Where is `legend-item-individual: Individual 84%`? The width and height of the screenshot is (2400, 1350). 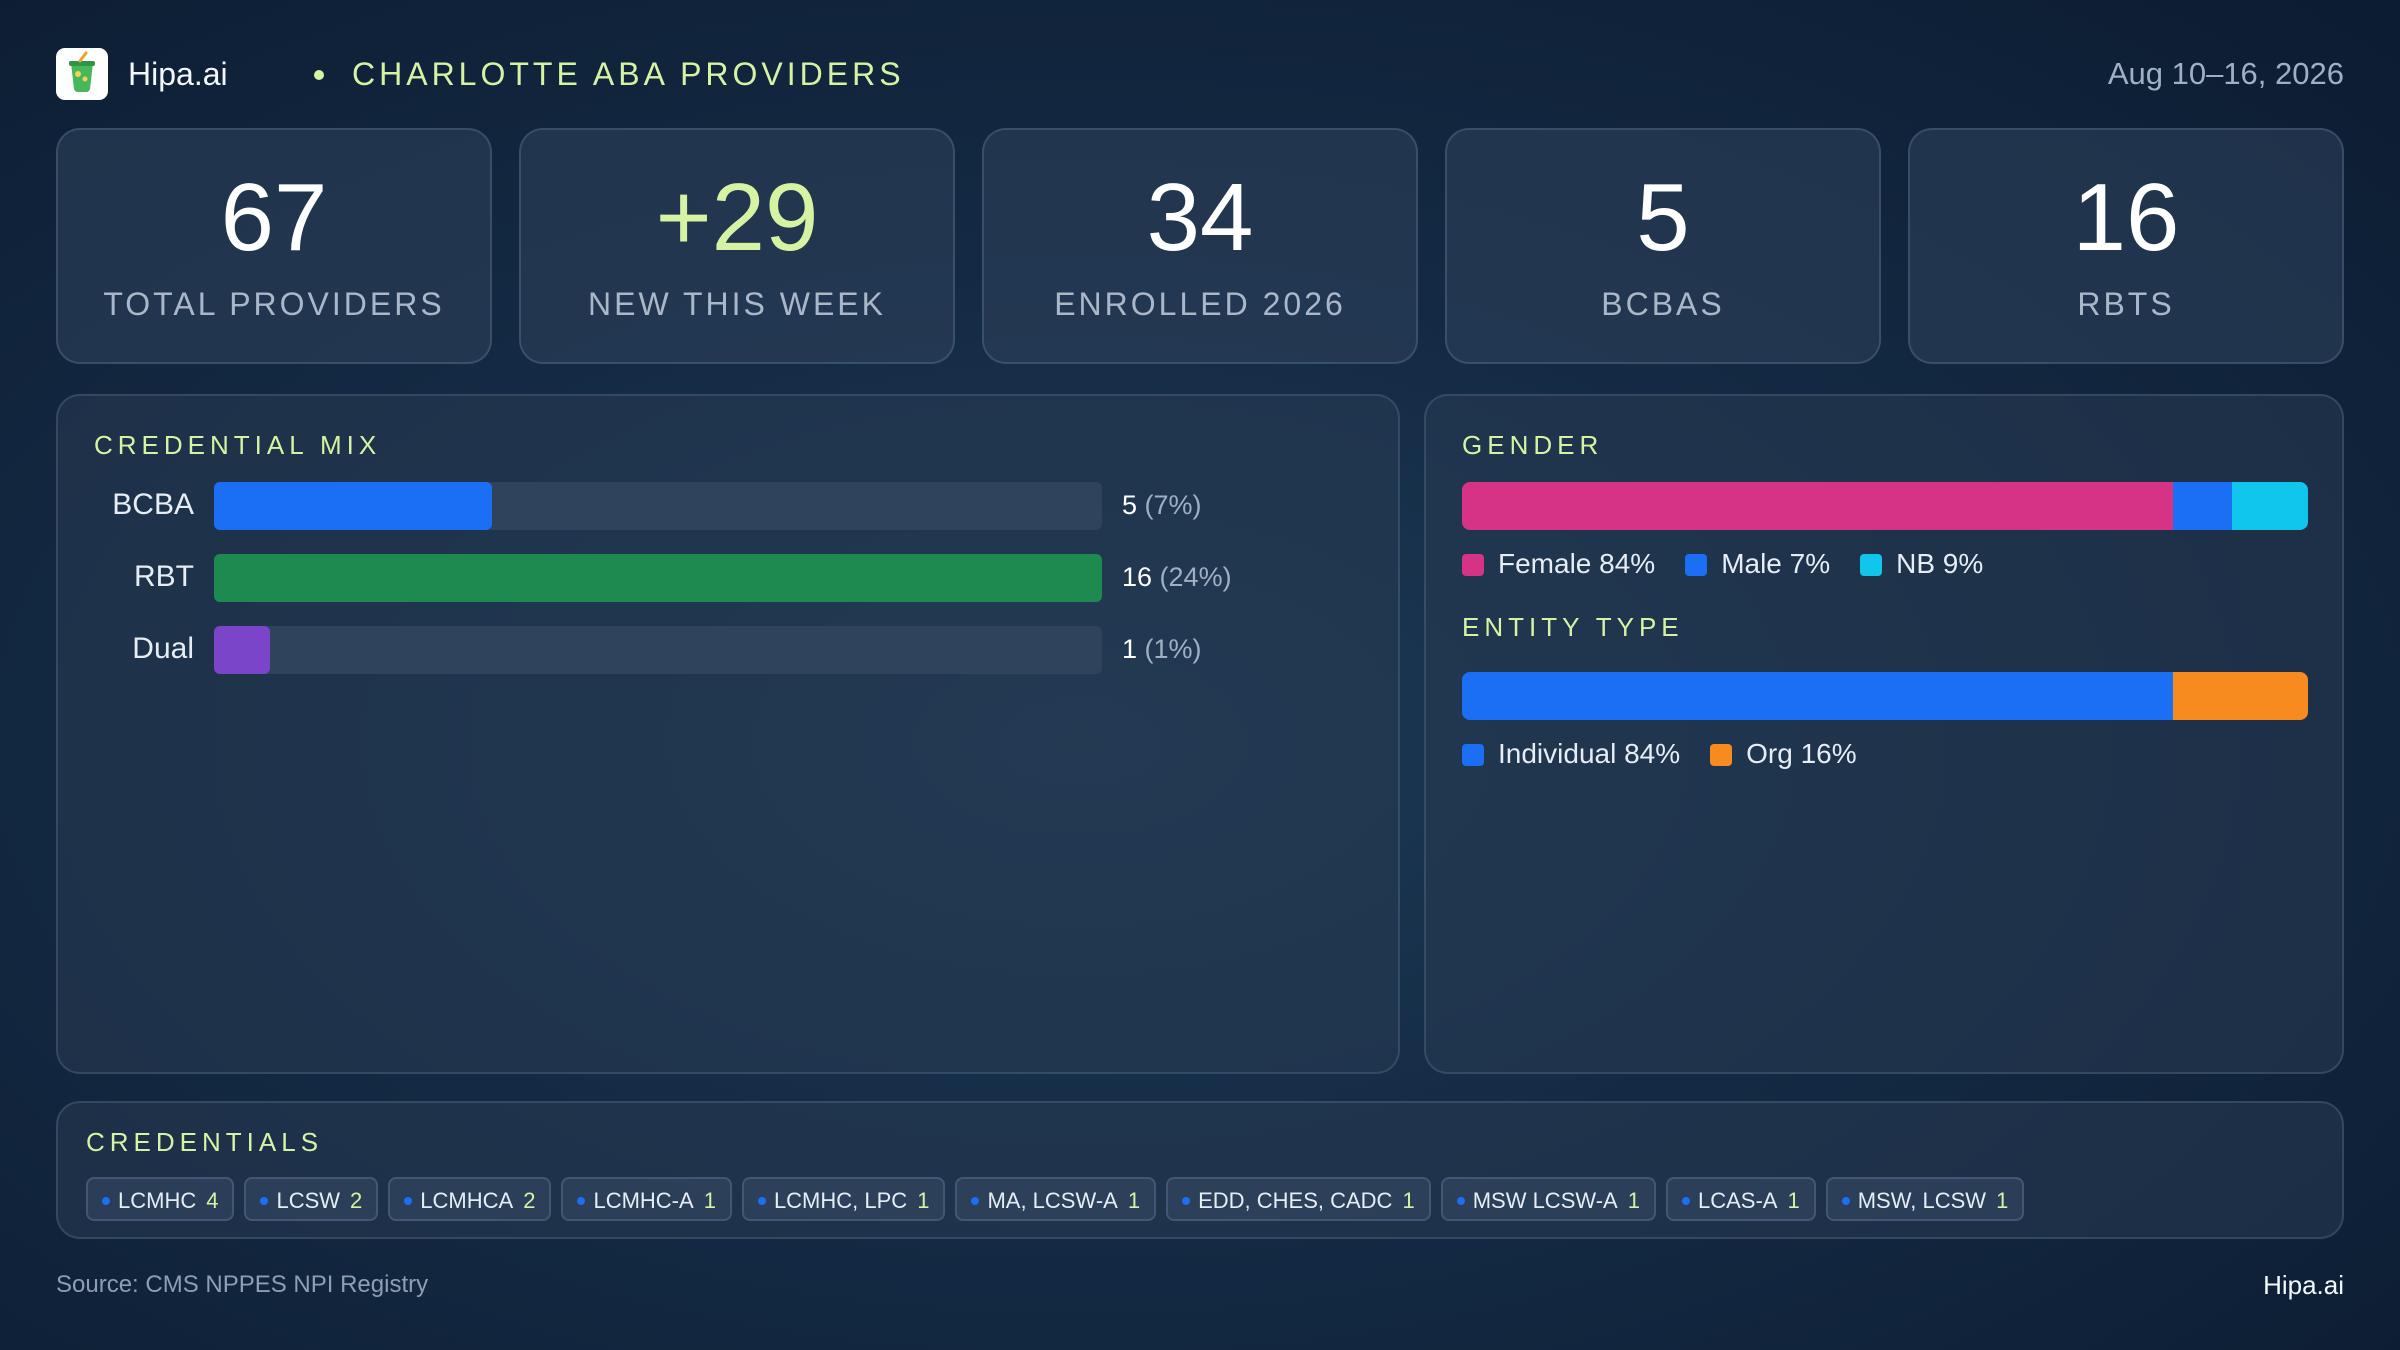
legend-item-individual: Individual 84% is located at coordinates (1571, 754).